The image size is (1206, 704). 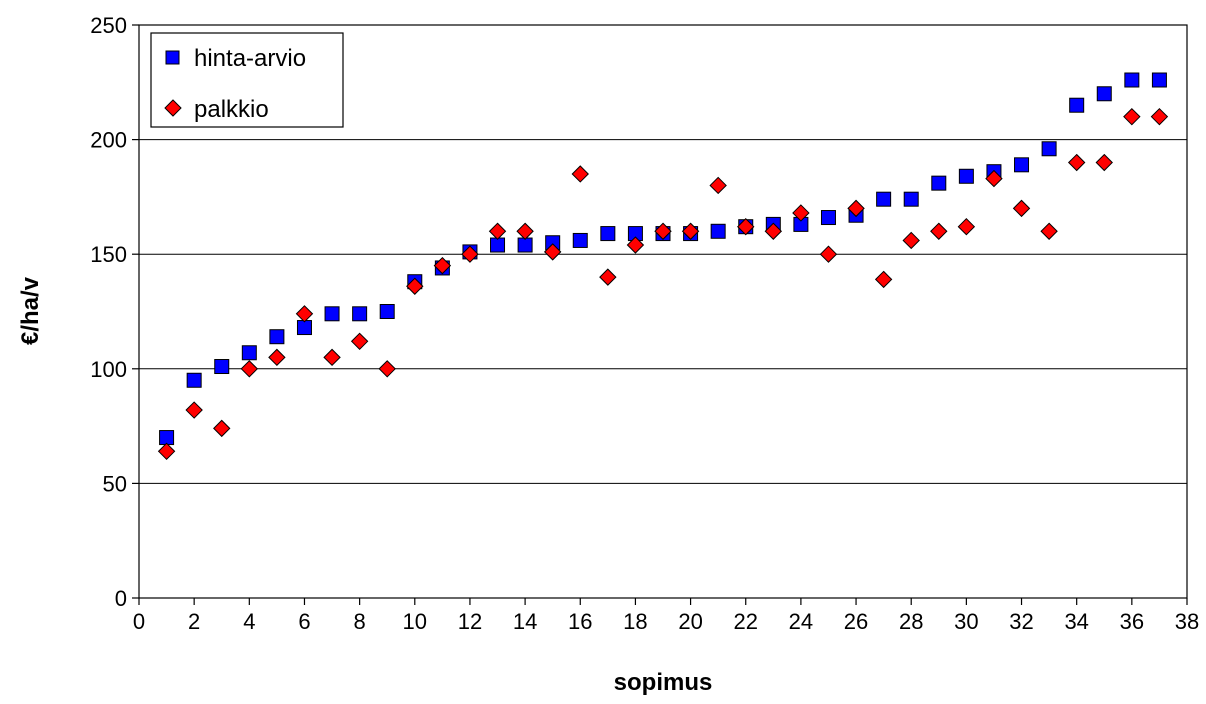 I want to click on y-tick-label: 250, so click(x=108, y=25).